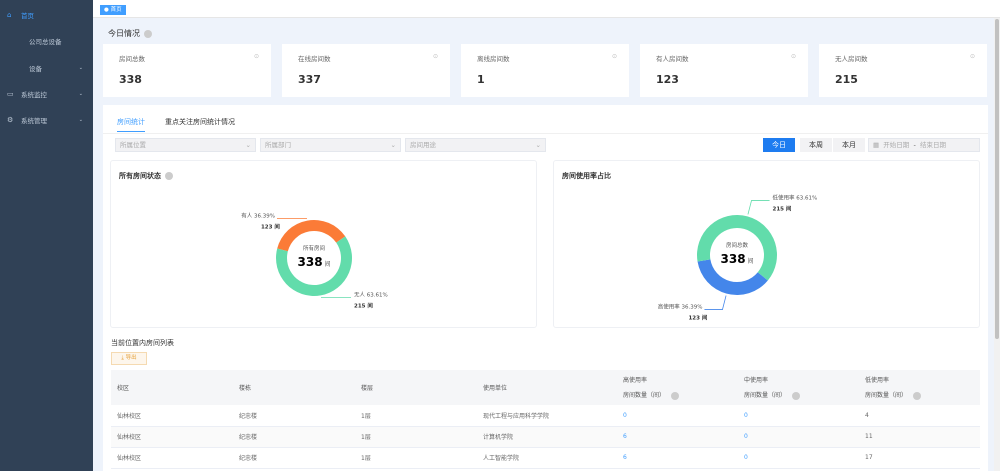  Describe the element at coordinates (849, 145) in the screenshot. I see `month-button: 本月` at that location.